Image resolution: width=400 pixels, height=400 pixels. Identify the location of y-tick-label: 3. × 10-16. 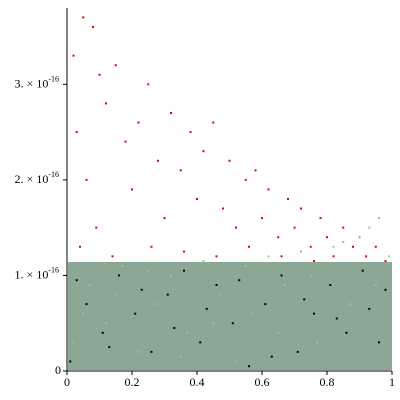
(37, 82).